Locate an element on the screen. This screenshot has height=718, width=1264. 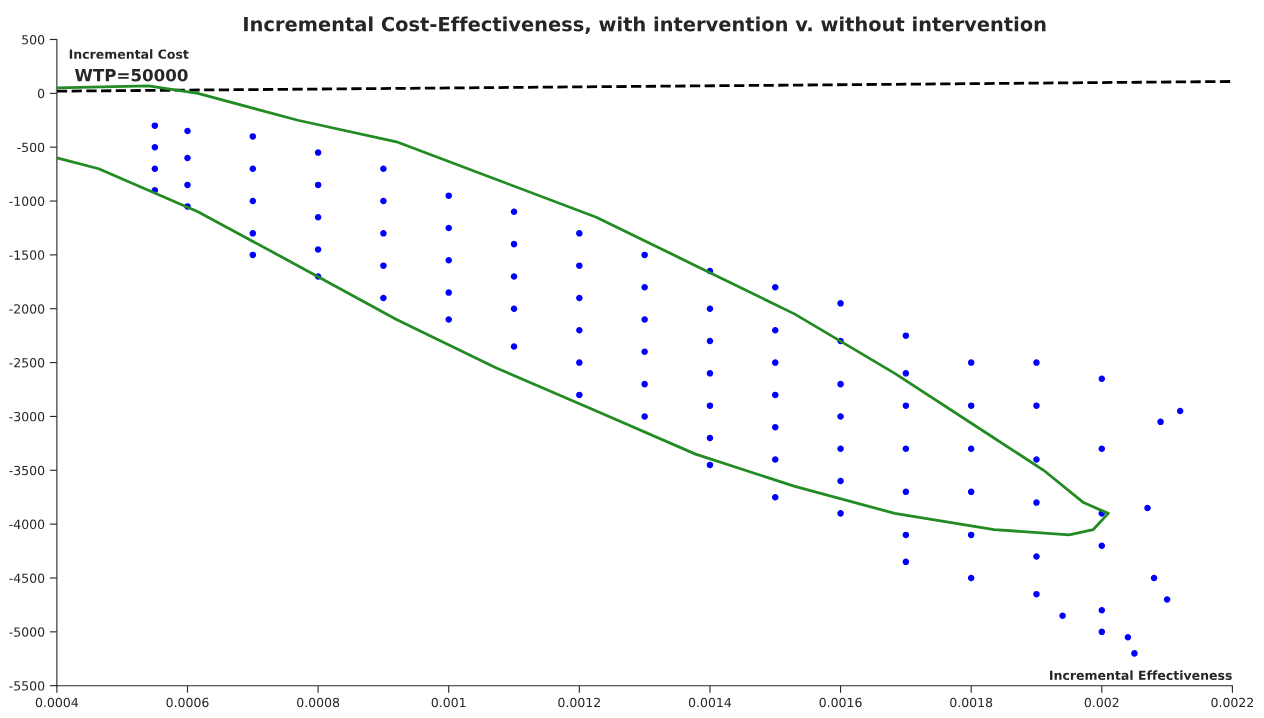
y-tick-label: -1500 is located at coordinates (27, 255).